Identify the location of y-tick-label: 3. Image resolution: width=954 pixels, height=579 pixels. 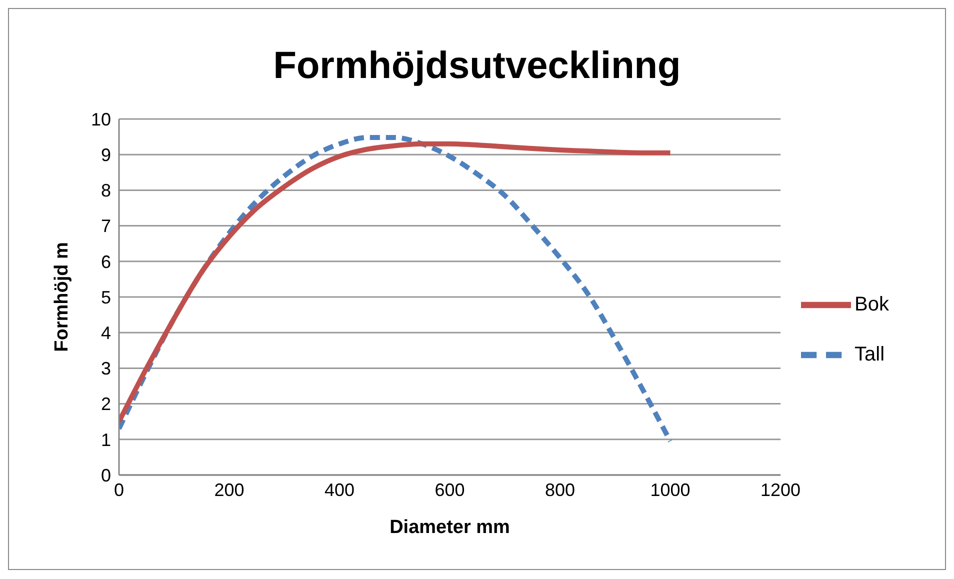
(105, 368).